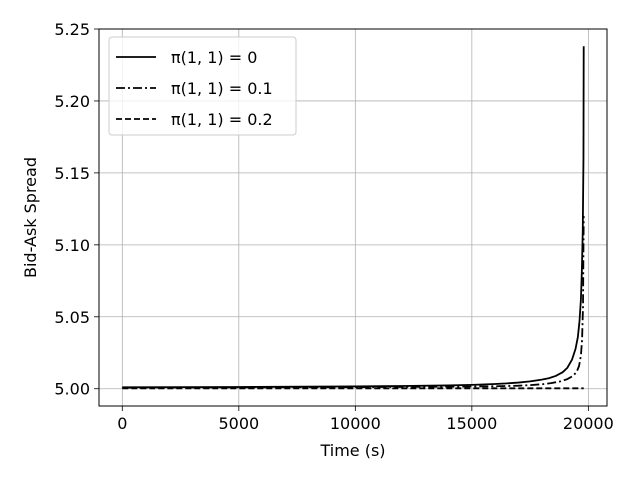 This screenshot has height=485, width=640. I want to click on x-tick-label: 0, so click(122, 423).